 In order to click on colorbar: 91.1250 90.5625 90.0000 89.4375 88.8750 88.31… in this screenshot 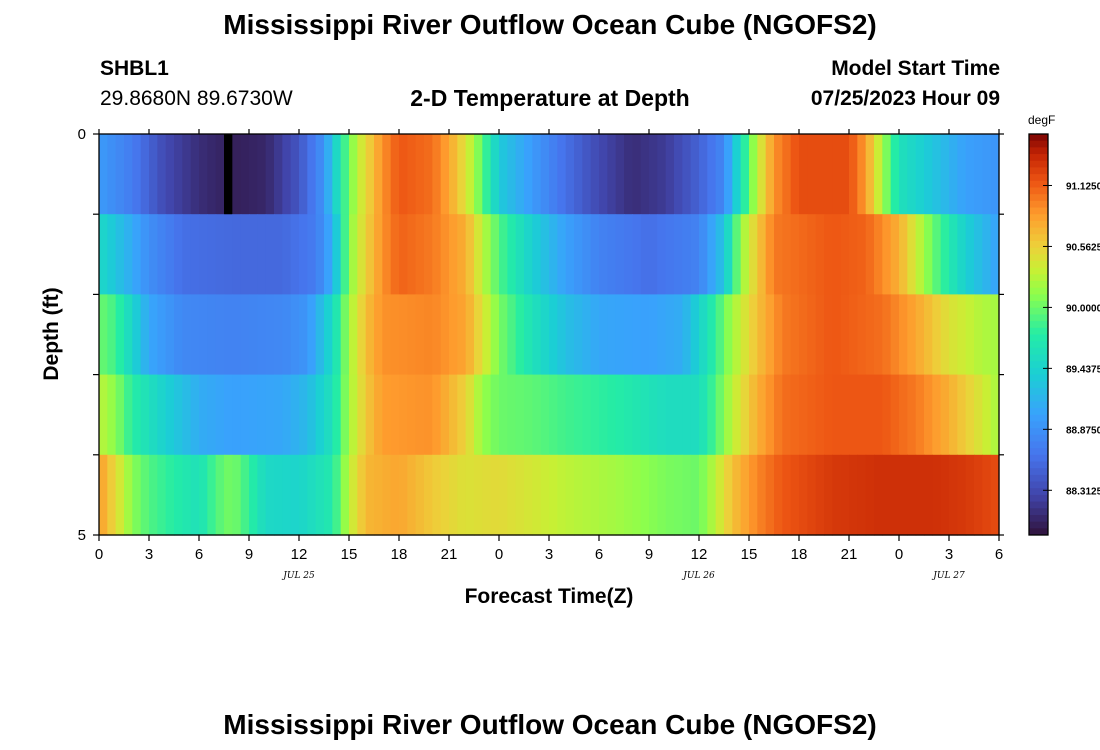, I will do `click(1064, 334)`.